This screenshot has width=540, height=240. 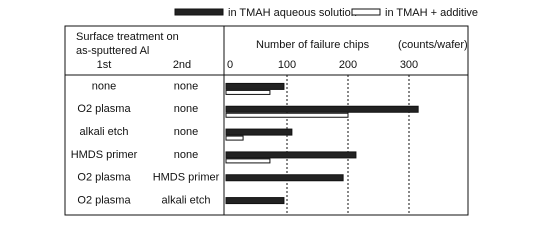 What do you see at coordinates (313, 45) in the screenshot?
I see `x-axis-label: Number of failure chips` at bounding box center [313, 45].